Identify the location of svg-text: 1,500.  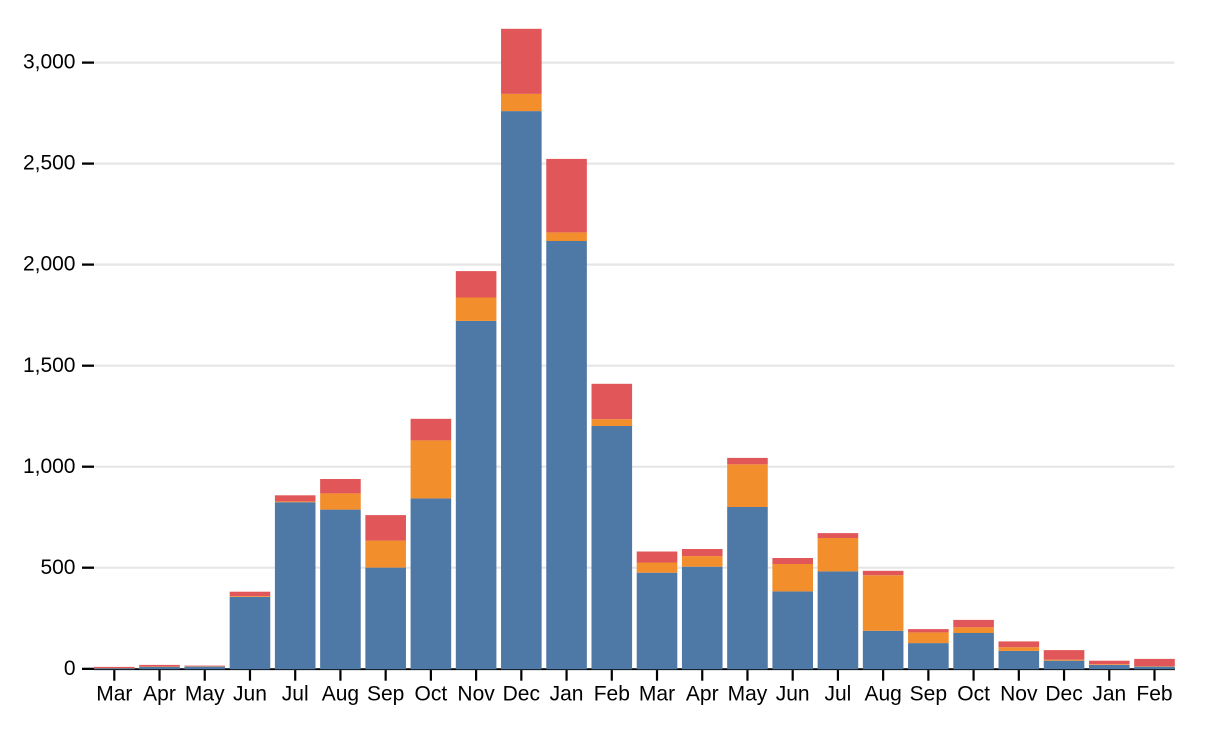
(49, 365).